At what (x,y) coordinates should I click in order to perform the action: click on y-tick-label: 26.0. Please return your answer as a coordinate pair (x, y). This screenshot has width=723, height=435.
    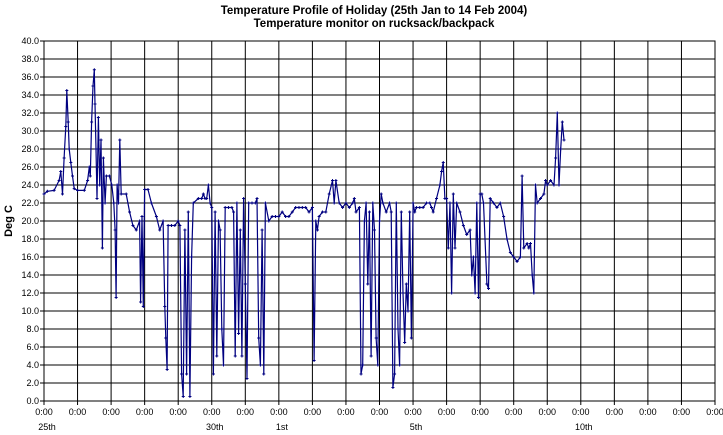
    Looking at the image, I should click on (30, 167).